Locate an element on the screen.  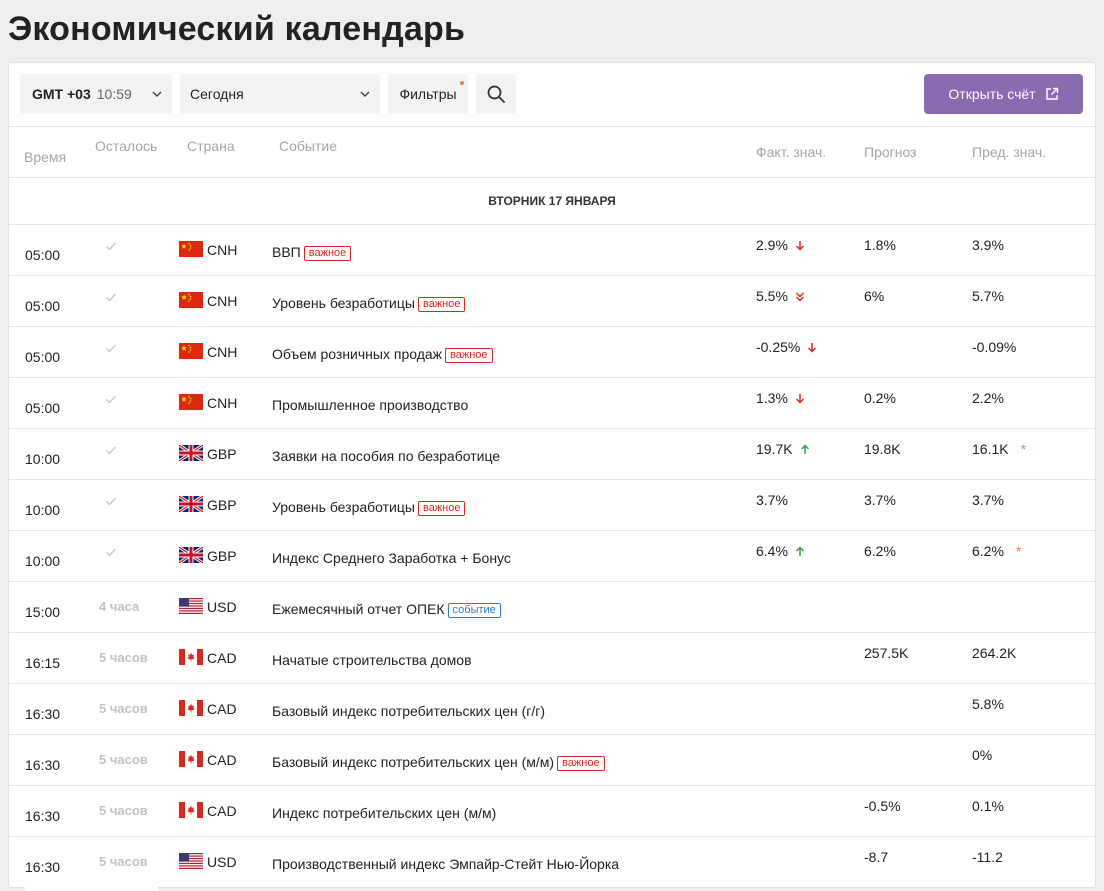
flag-uk-icon is located at coordinates (191, 504).